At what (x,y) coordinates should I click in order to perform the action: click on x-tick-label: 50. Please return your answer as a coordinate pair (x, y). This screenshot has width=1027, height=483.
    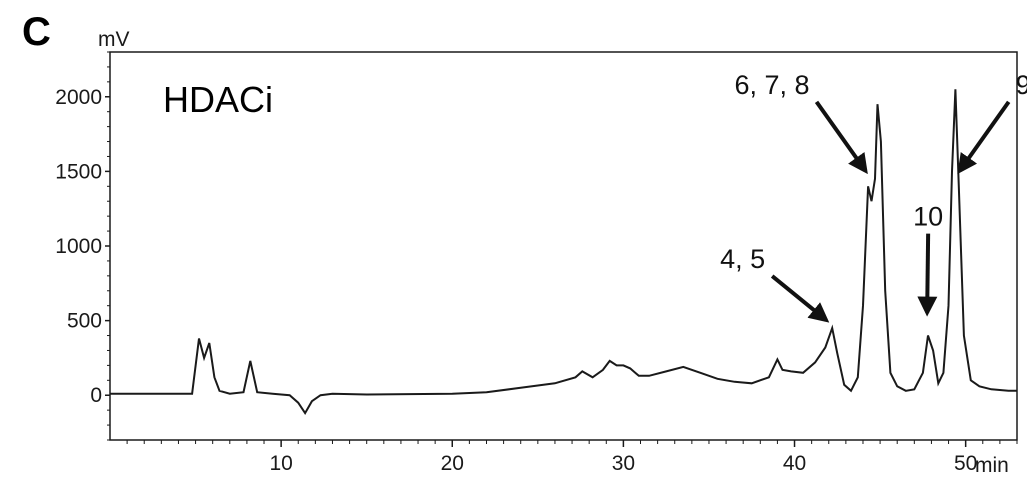
    Looking at the image, I should click on (965, 463).